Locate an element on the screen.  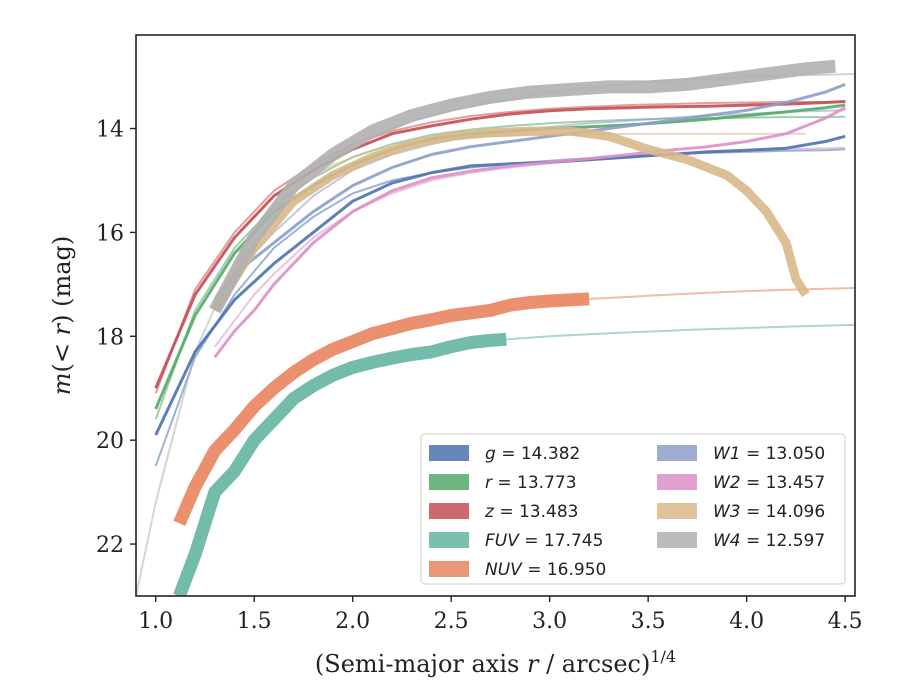
legend-swatch-fuv is located at coordinates (449, 540).